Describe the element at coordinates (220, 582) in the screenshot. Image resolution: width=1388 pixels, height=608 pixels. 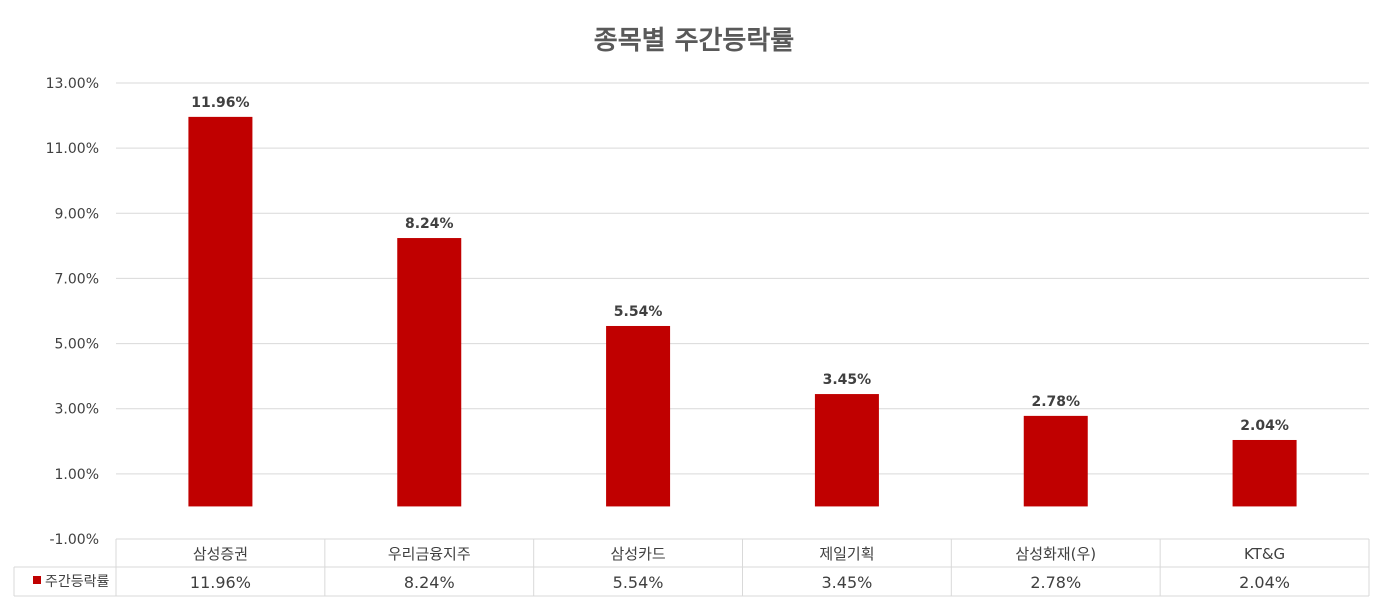
I see `data-table-value: 11.96%` at that location.